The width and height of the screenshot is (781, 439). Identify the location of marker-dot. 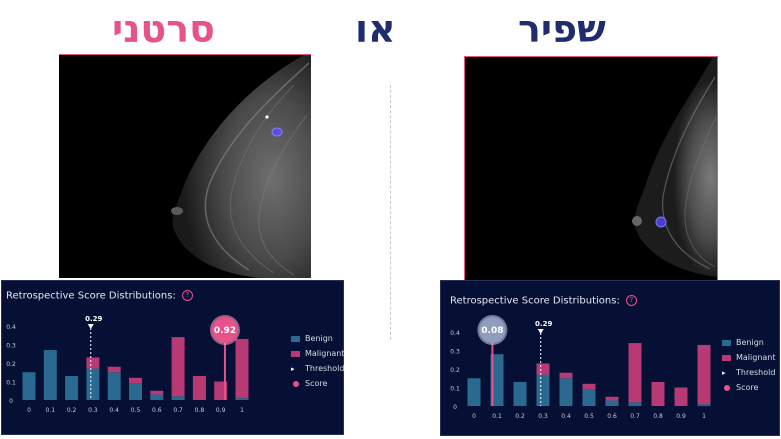
(267, 117).